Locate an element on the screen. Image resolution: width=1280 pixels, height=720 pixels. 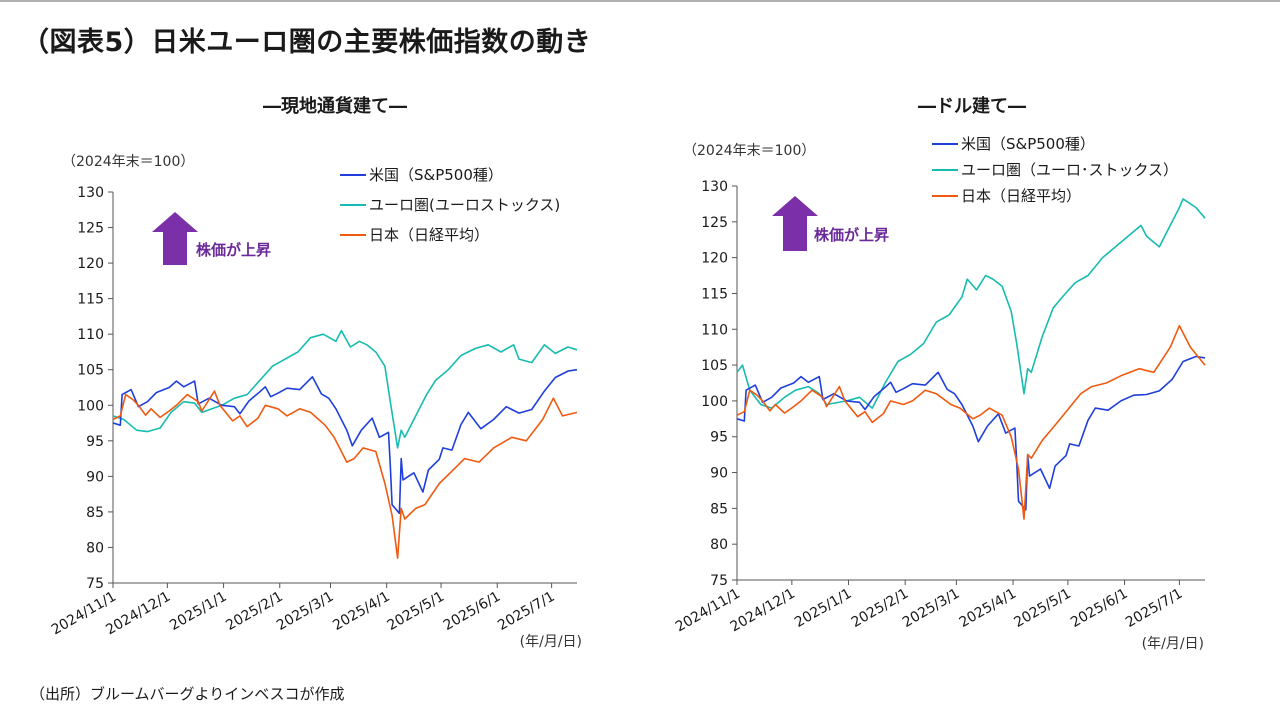
top-divider is located at coordinates (640, 1).